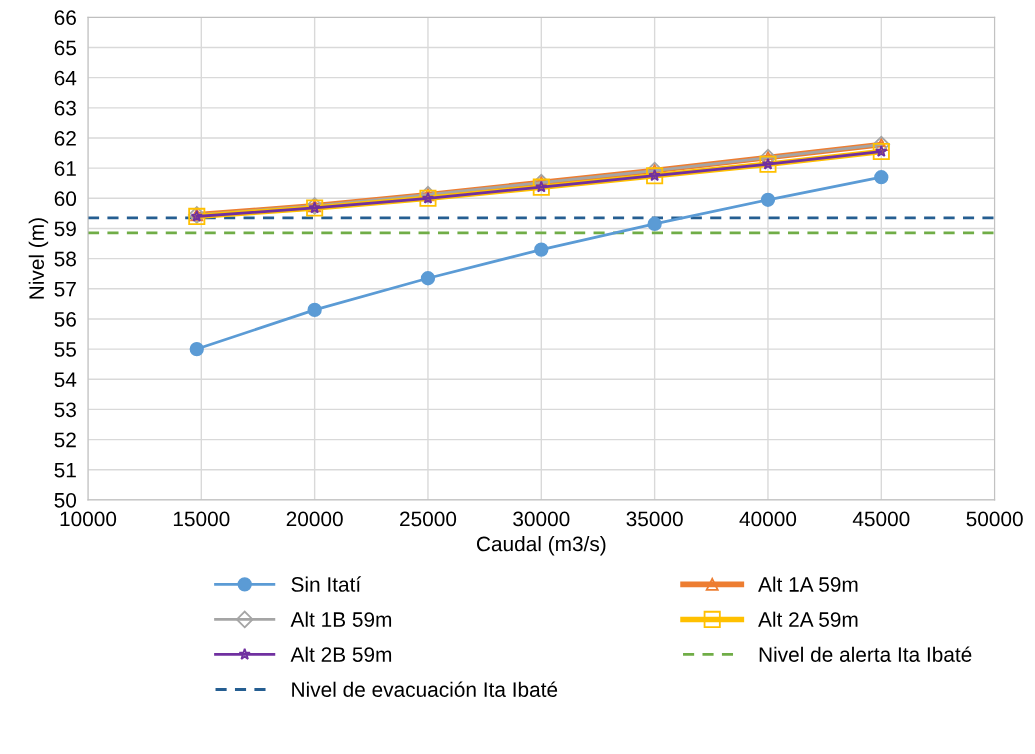 The width and height of the screenshot is (1035, 754). I want to click on x-tick-label: 30000, so click(541, 519).